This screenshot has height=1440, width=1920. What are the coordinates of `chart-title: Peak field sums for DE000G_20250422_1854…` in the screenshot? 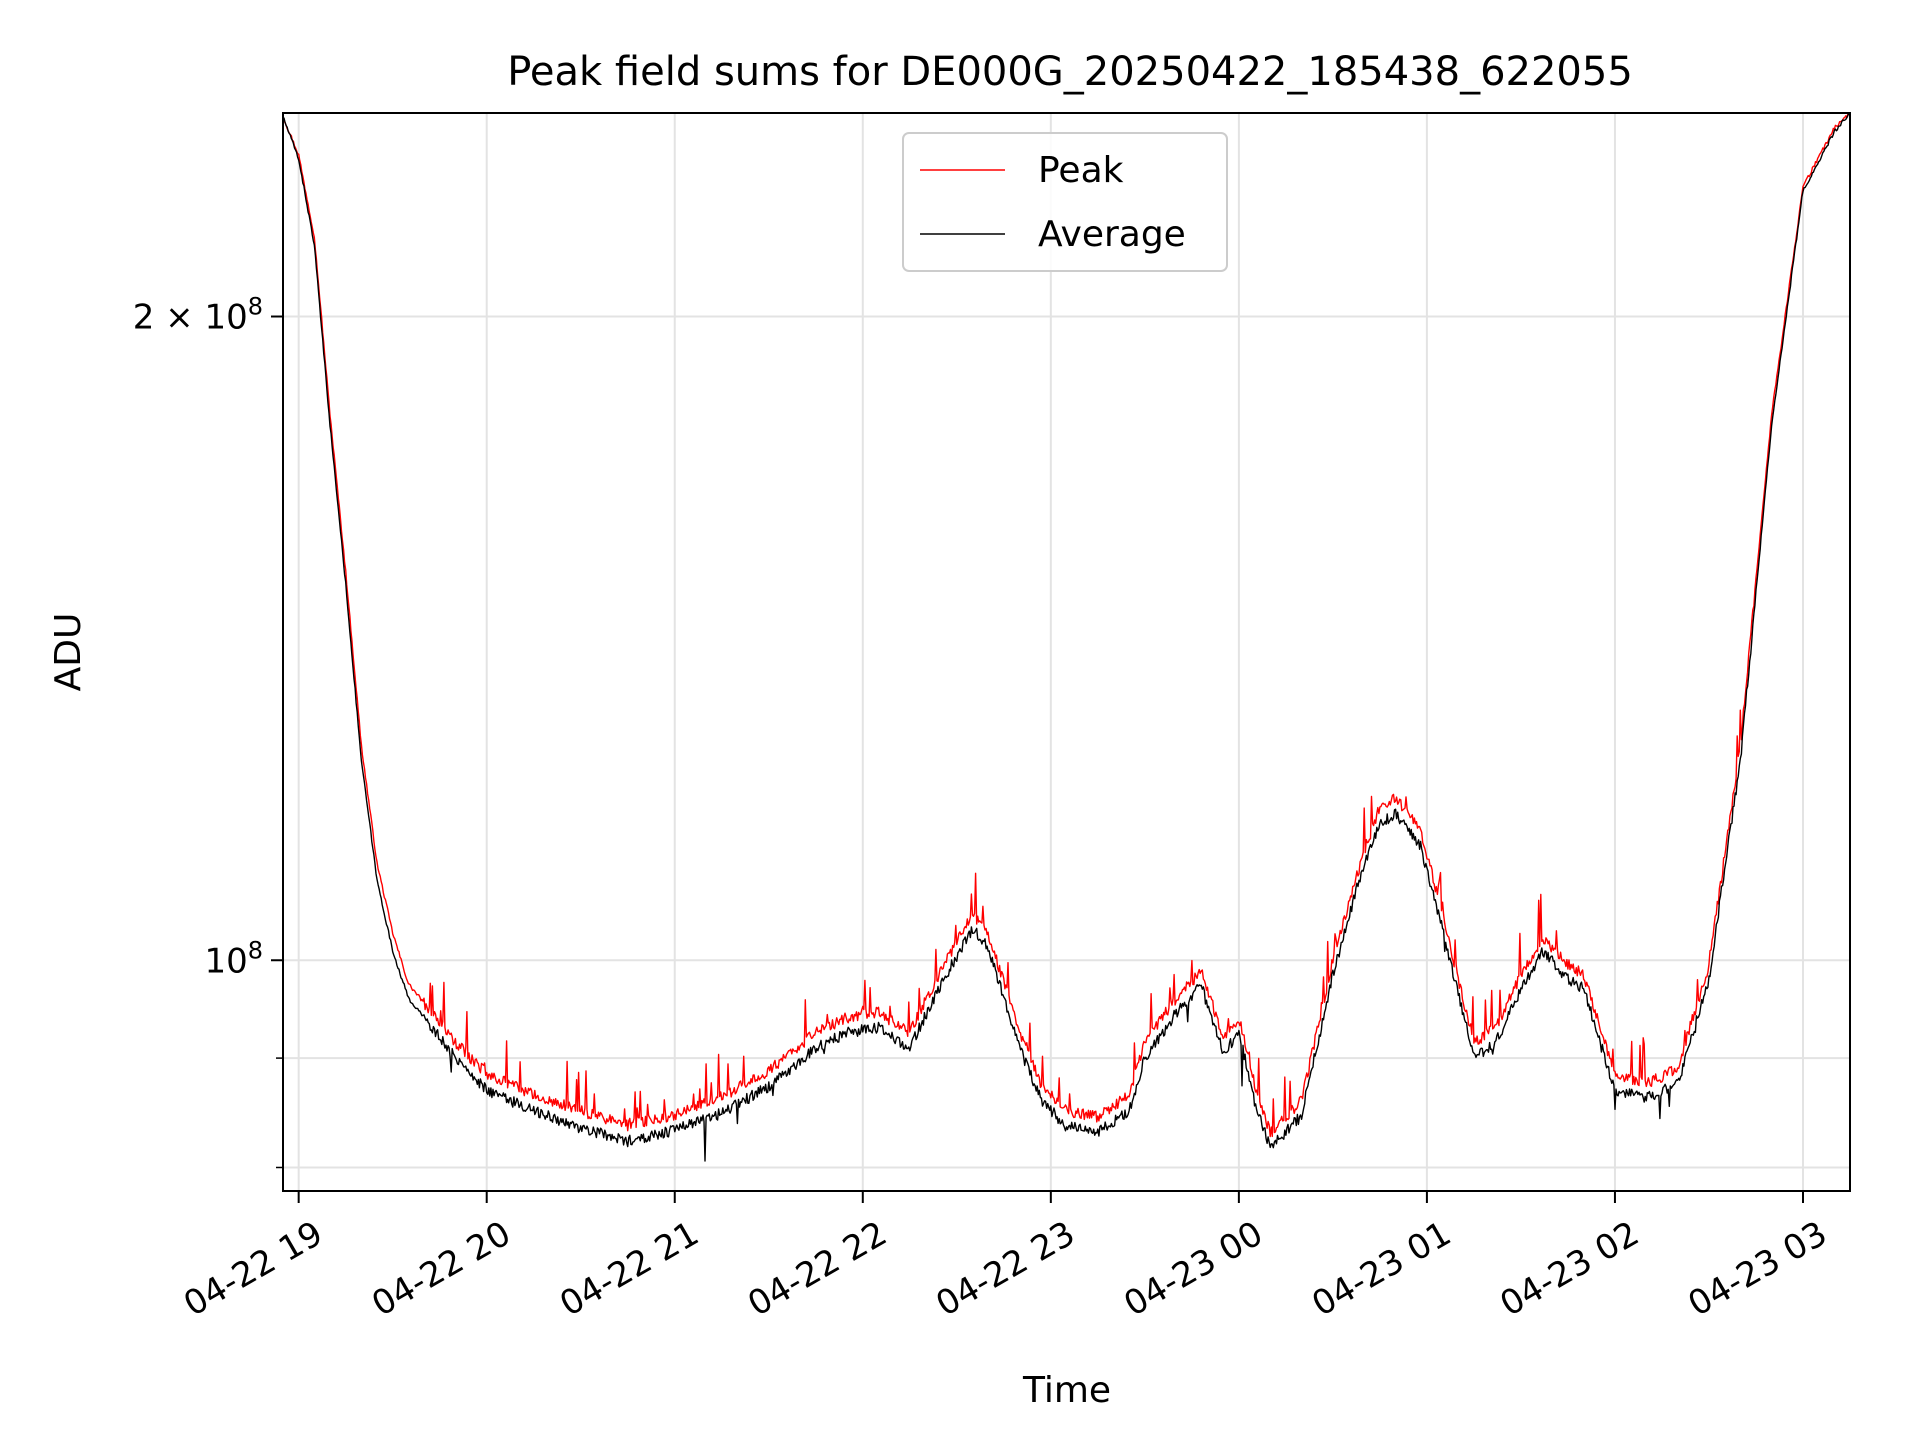 It's located at (1070, 72).